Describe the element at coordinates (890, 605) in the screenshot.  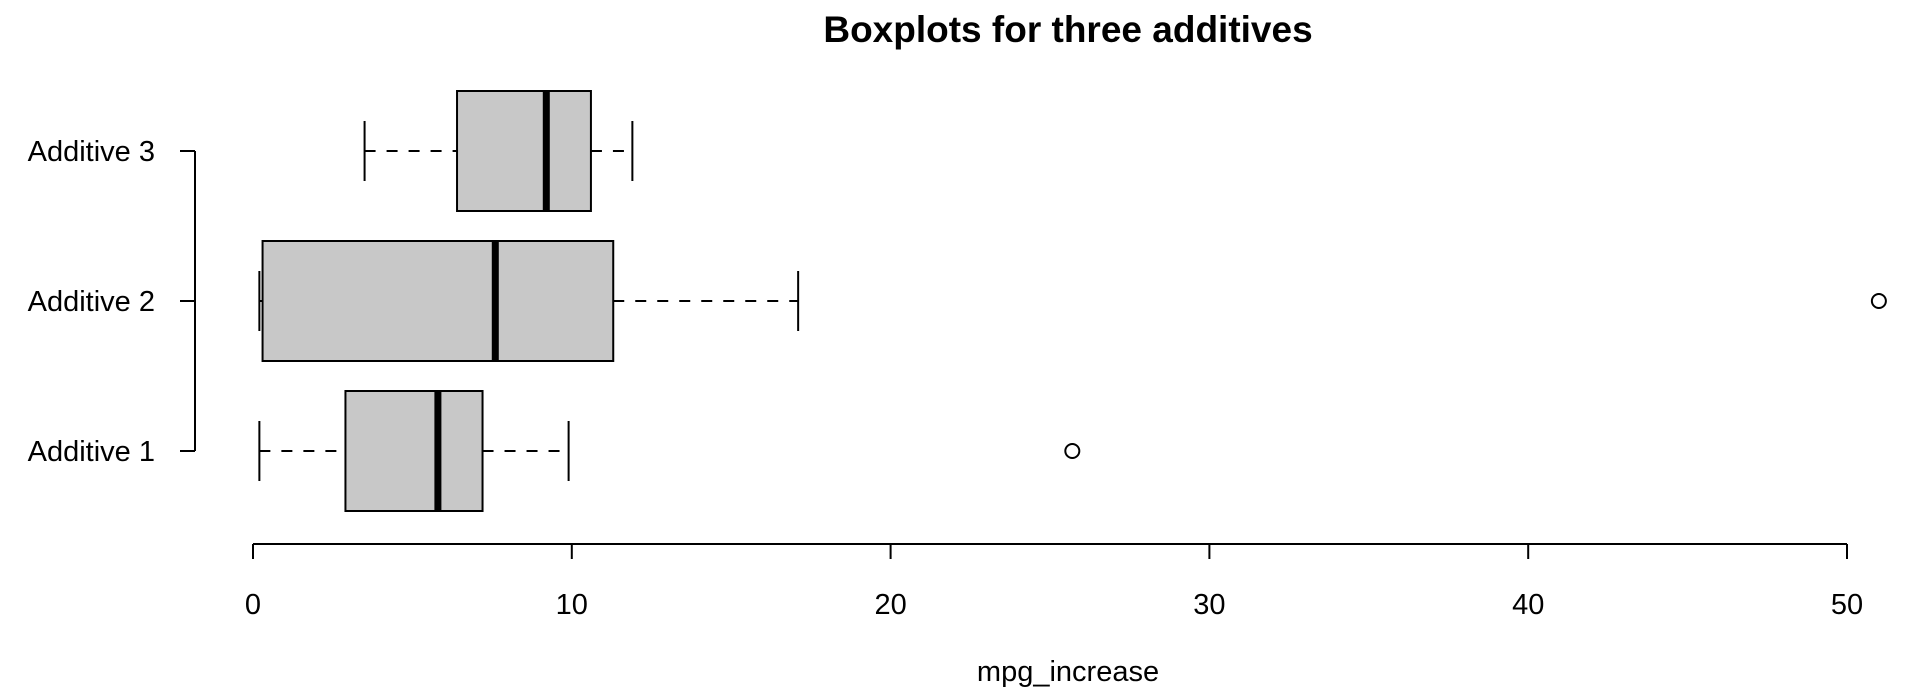
I see `x-tick-label: 20` at that location.